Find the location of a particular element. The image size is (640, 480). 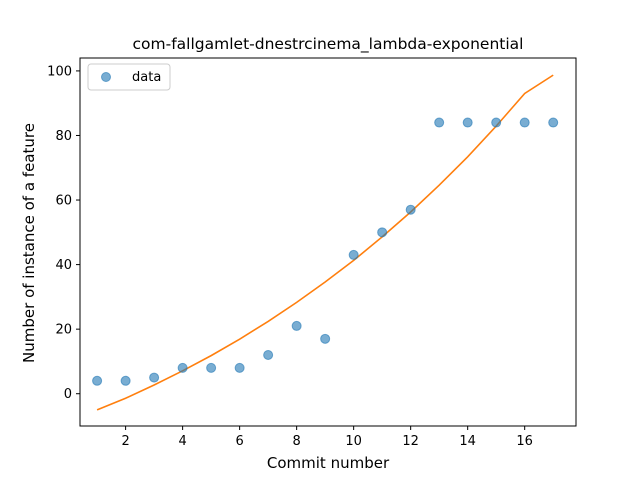

y-tick-label: 20 is located at coordinates (63, 330).